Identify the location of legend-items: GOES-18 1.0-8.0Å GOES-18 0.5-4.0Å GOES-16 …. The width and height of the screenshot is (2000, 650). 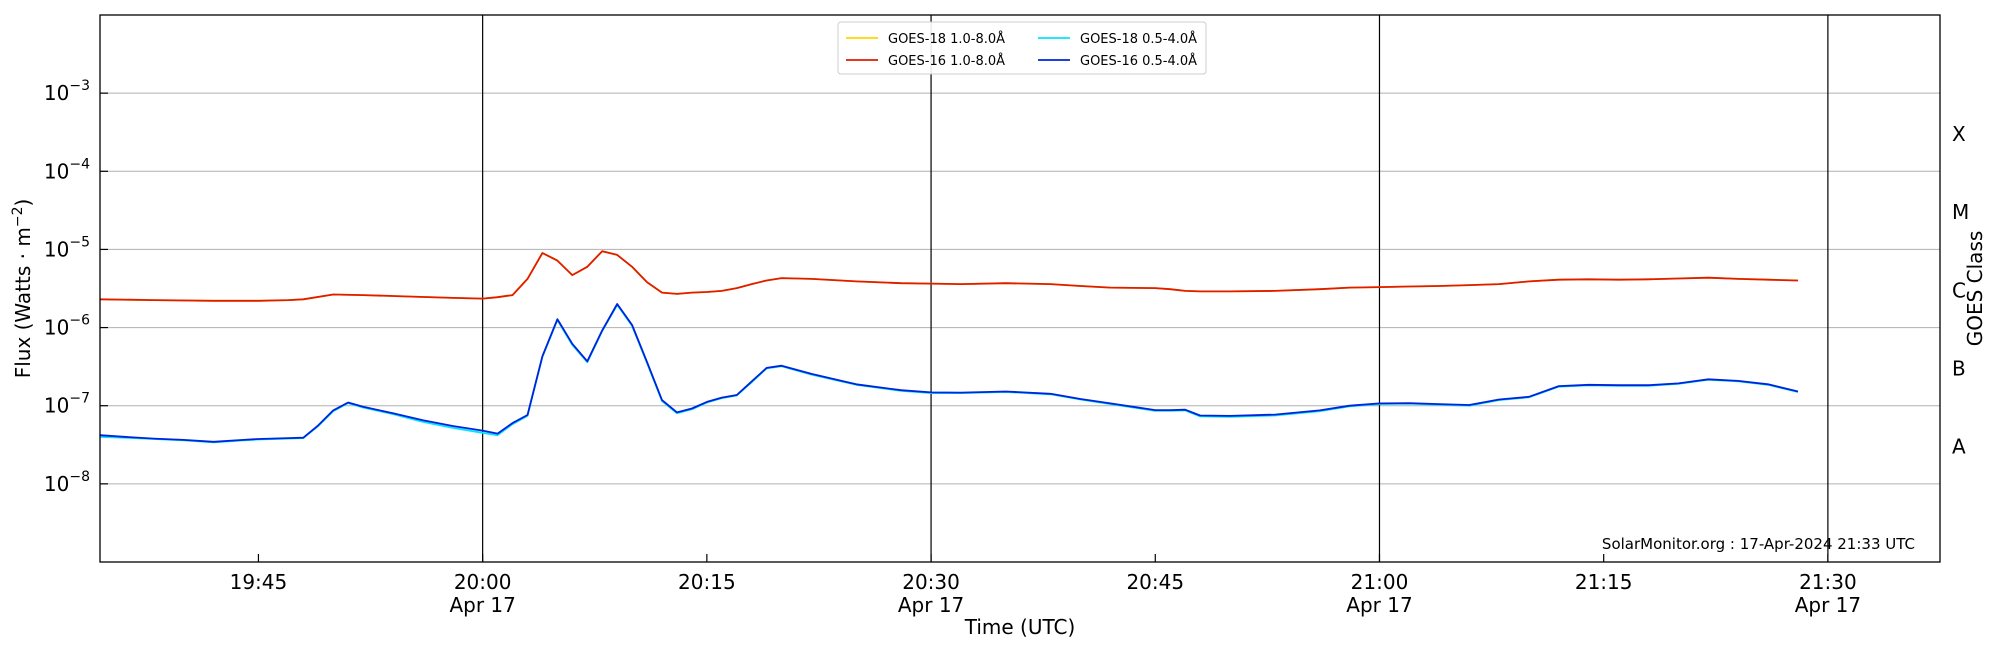
(1021, 50).